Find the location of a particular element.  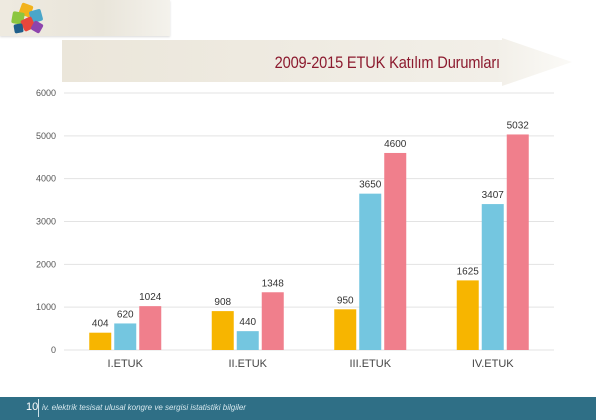

footer-bar is located at coordinates (298, 408).